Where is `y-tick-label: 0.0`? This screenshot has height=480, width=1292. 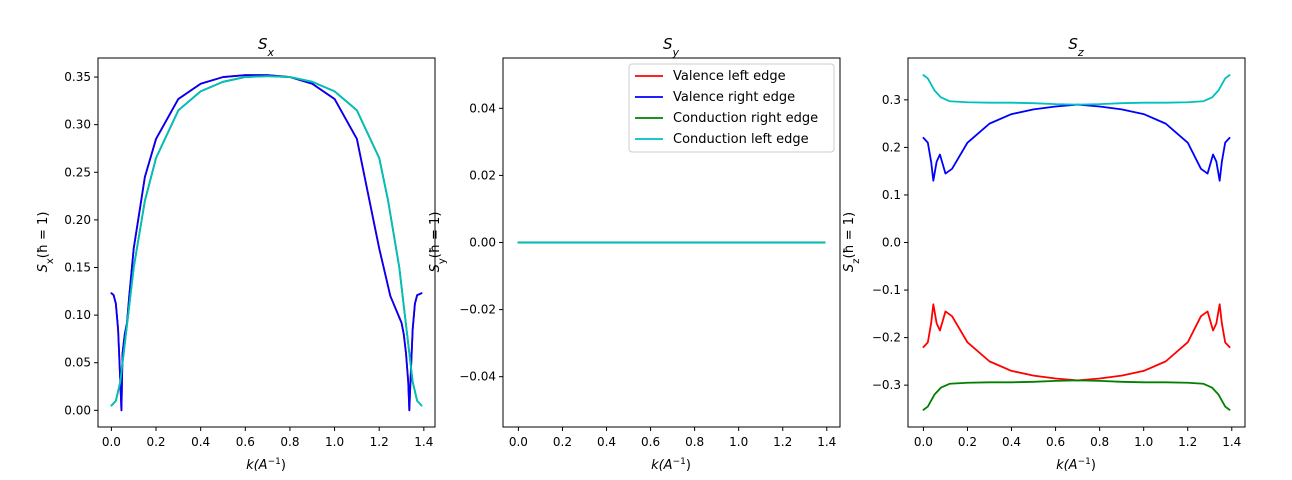 y-tick-label: 0.0 is located at coordinates (891, 243).